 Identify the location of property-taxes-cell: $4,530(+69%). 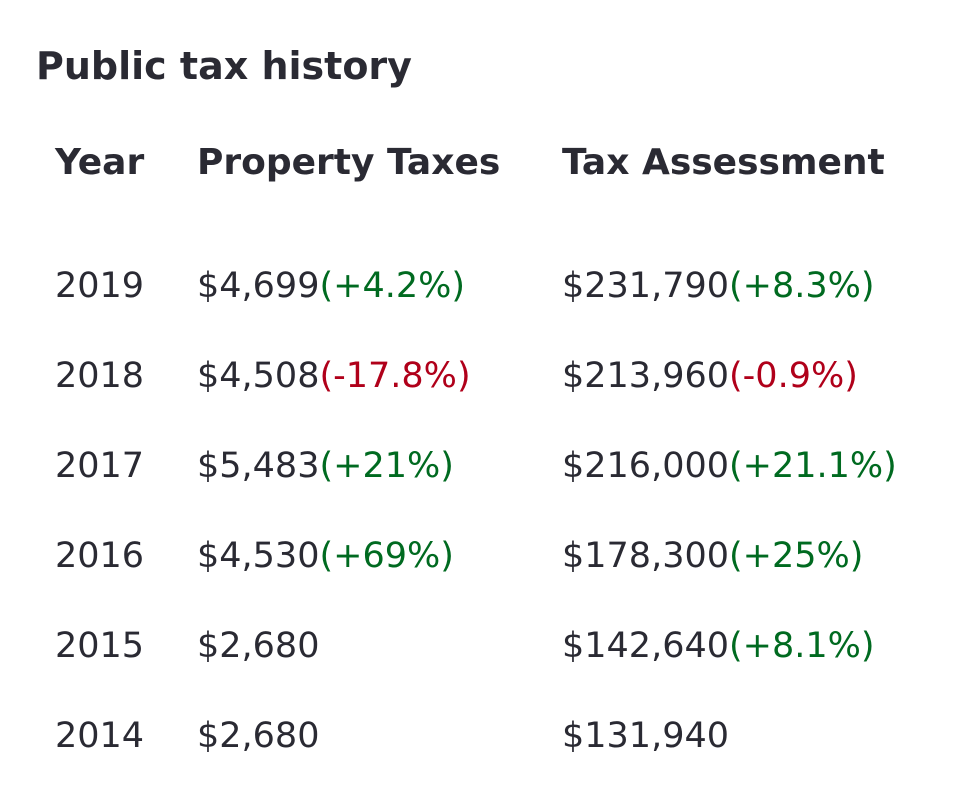
(325, 556).